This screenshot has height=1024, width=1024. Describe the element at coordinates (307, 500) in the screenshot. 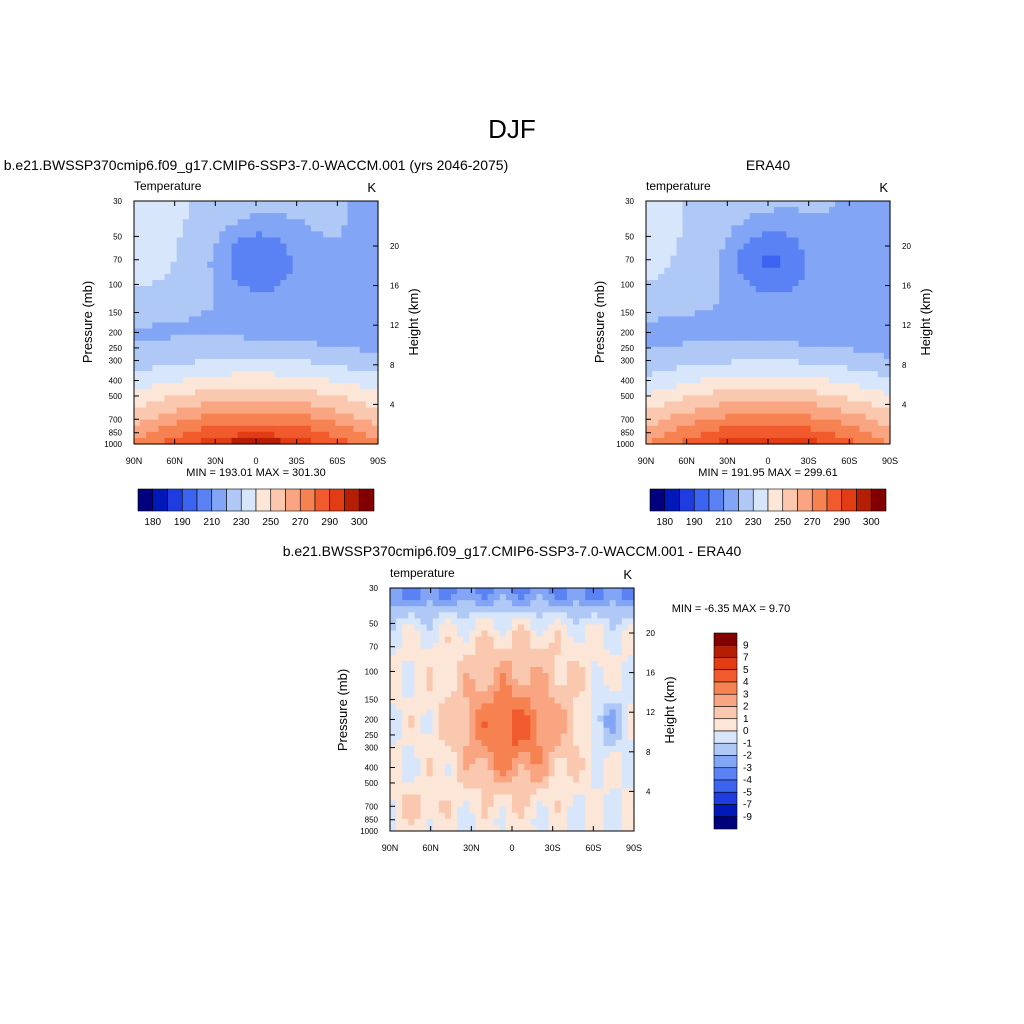

I see `panel-model-colorbar-box` at that location.